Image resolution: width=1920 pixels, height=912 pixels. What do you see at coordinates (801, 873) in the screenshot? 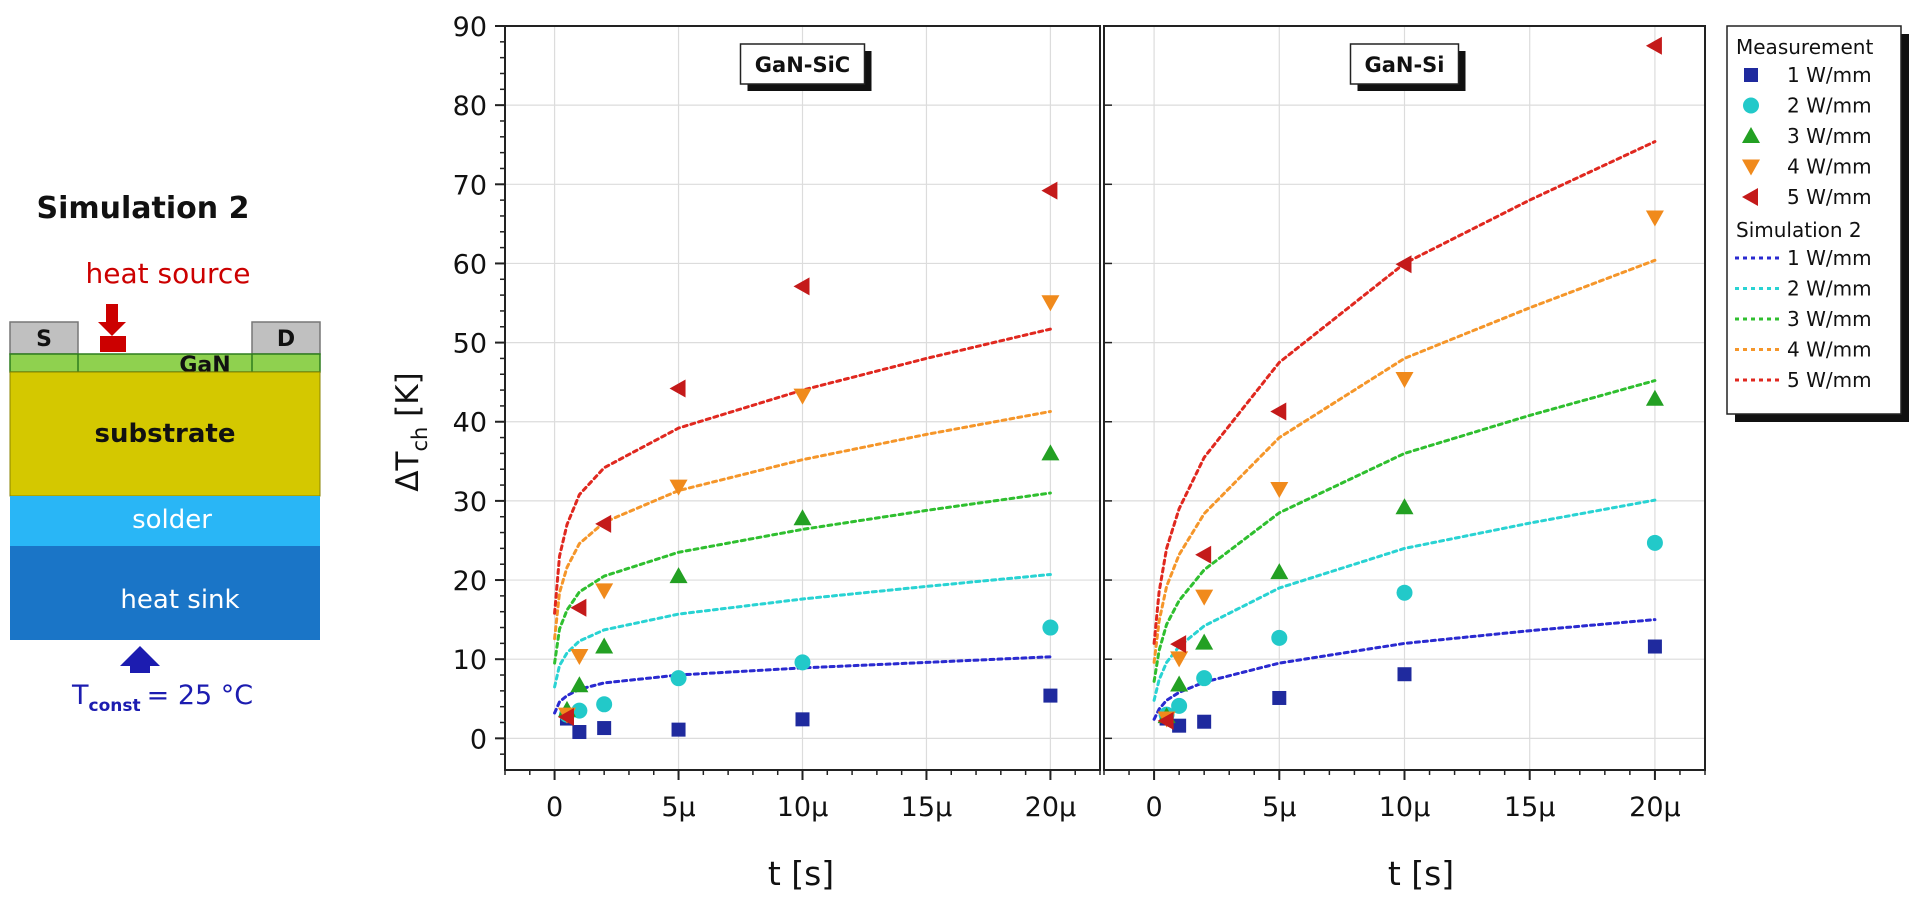
I see `x-axis-label-left: t [s]` at bounding box center [801, 873].